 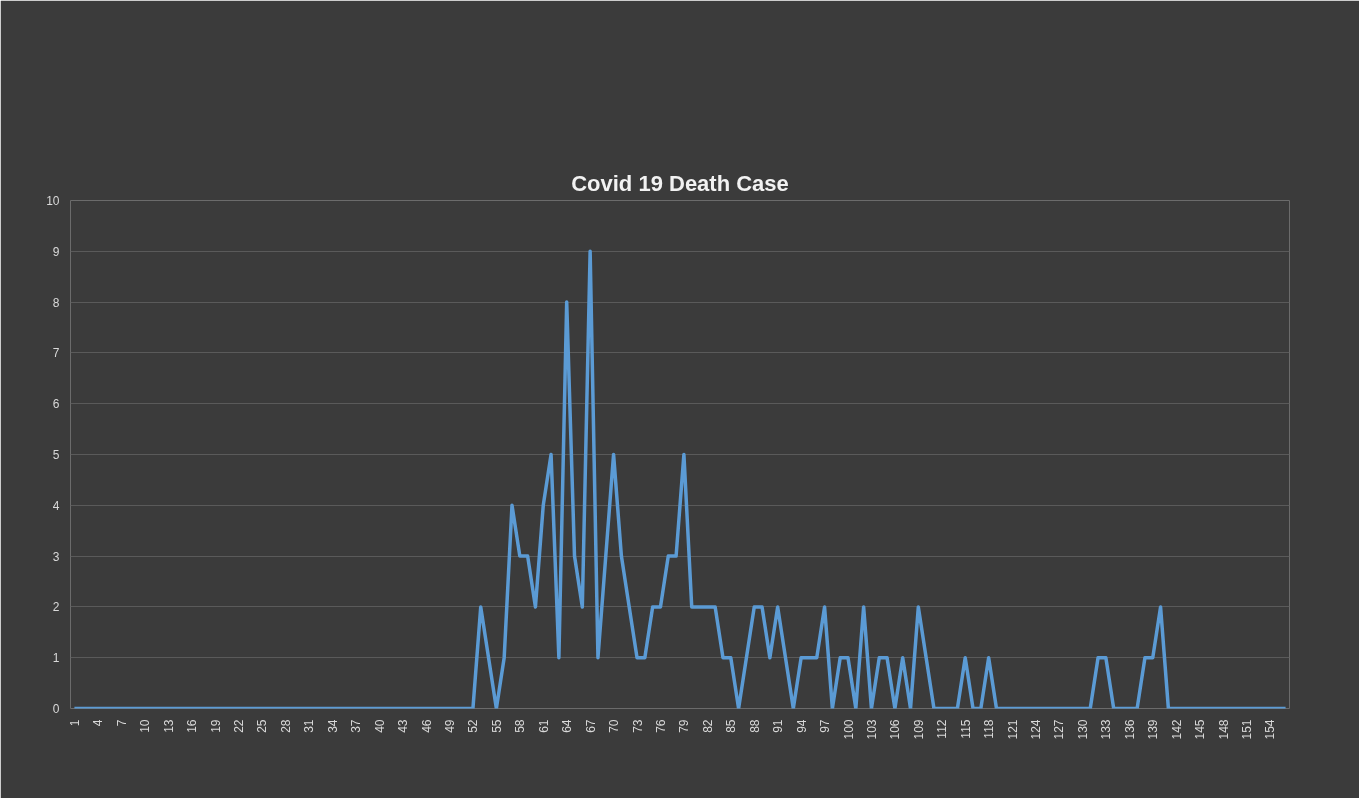 I want to click on x-tick-label: 10, so click(x=145, y=726).